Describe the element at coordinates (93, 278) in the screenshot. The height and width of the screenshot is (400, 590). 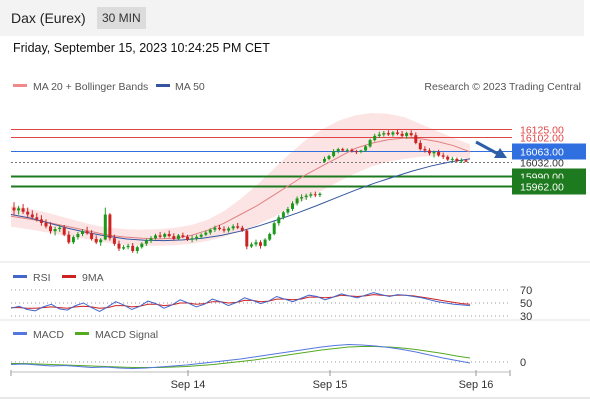
I see `rsi-ma-legend-label: 9MA` at that location.